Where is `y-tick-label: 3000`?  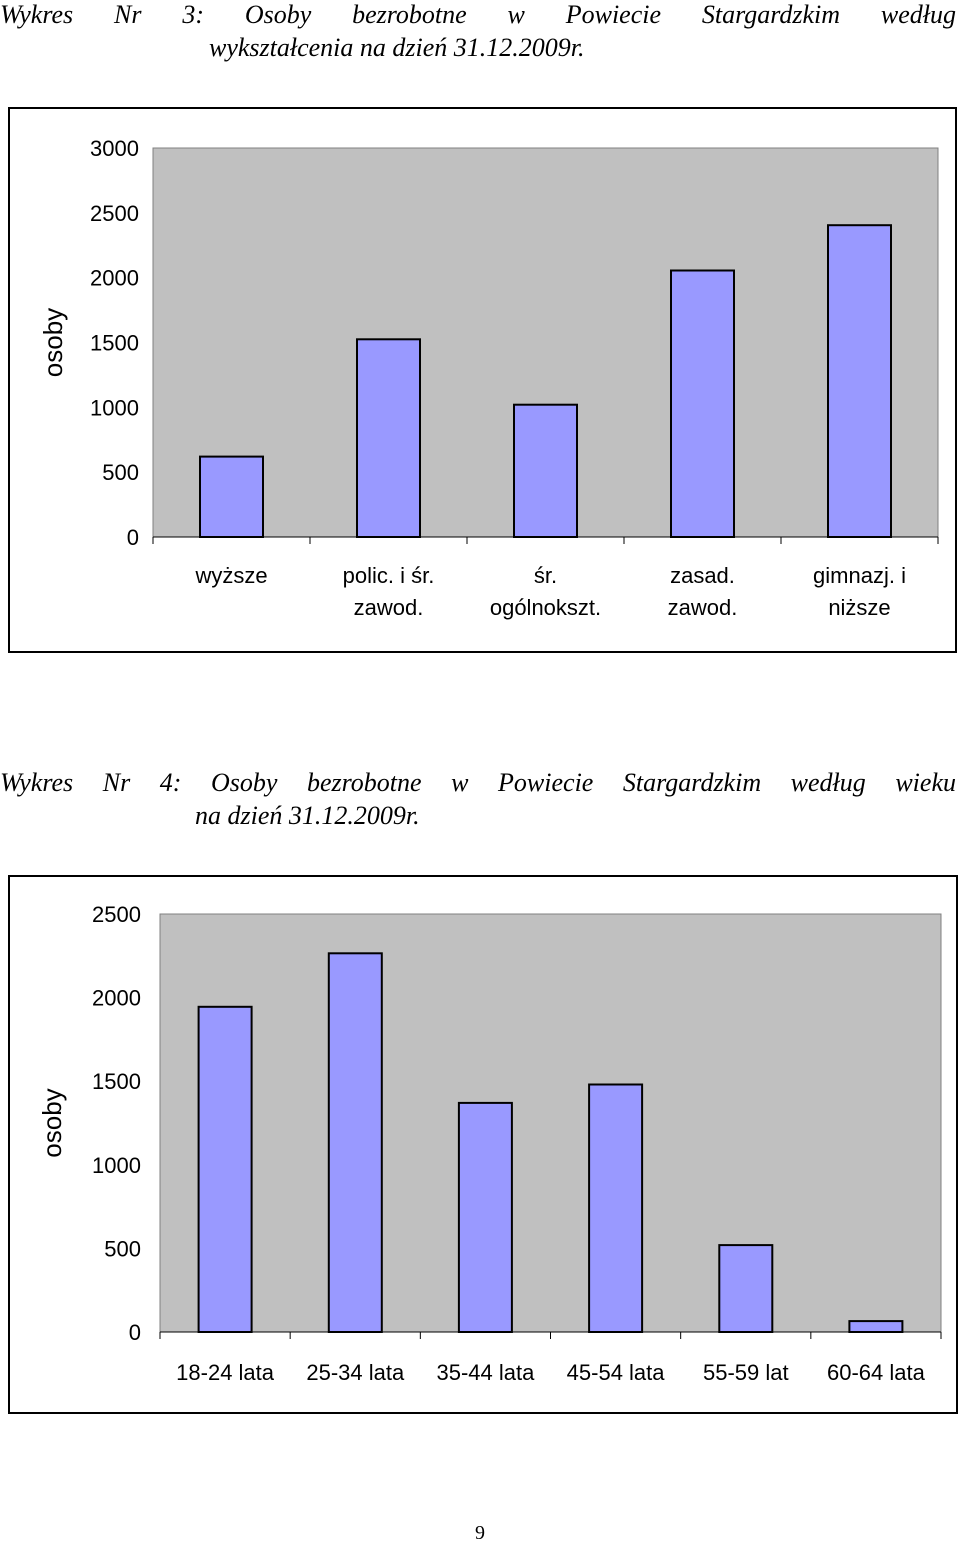
y-tick-label: 3000 is located at coordinates (114, 148).